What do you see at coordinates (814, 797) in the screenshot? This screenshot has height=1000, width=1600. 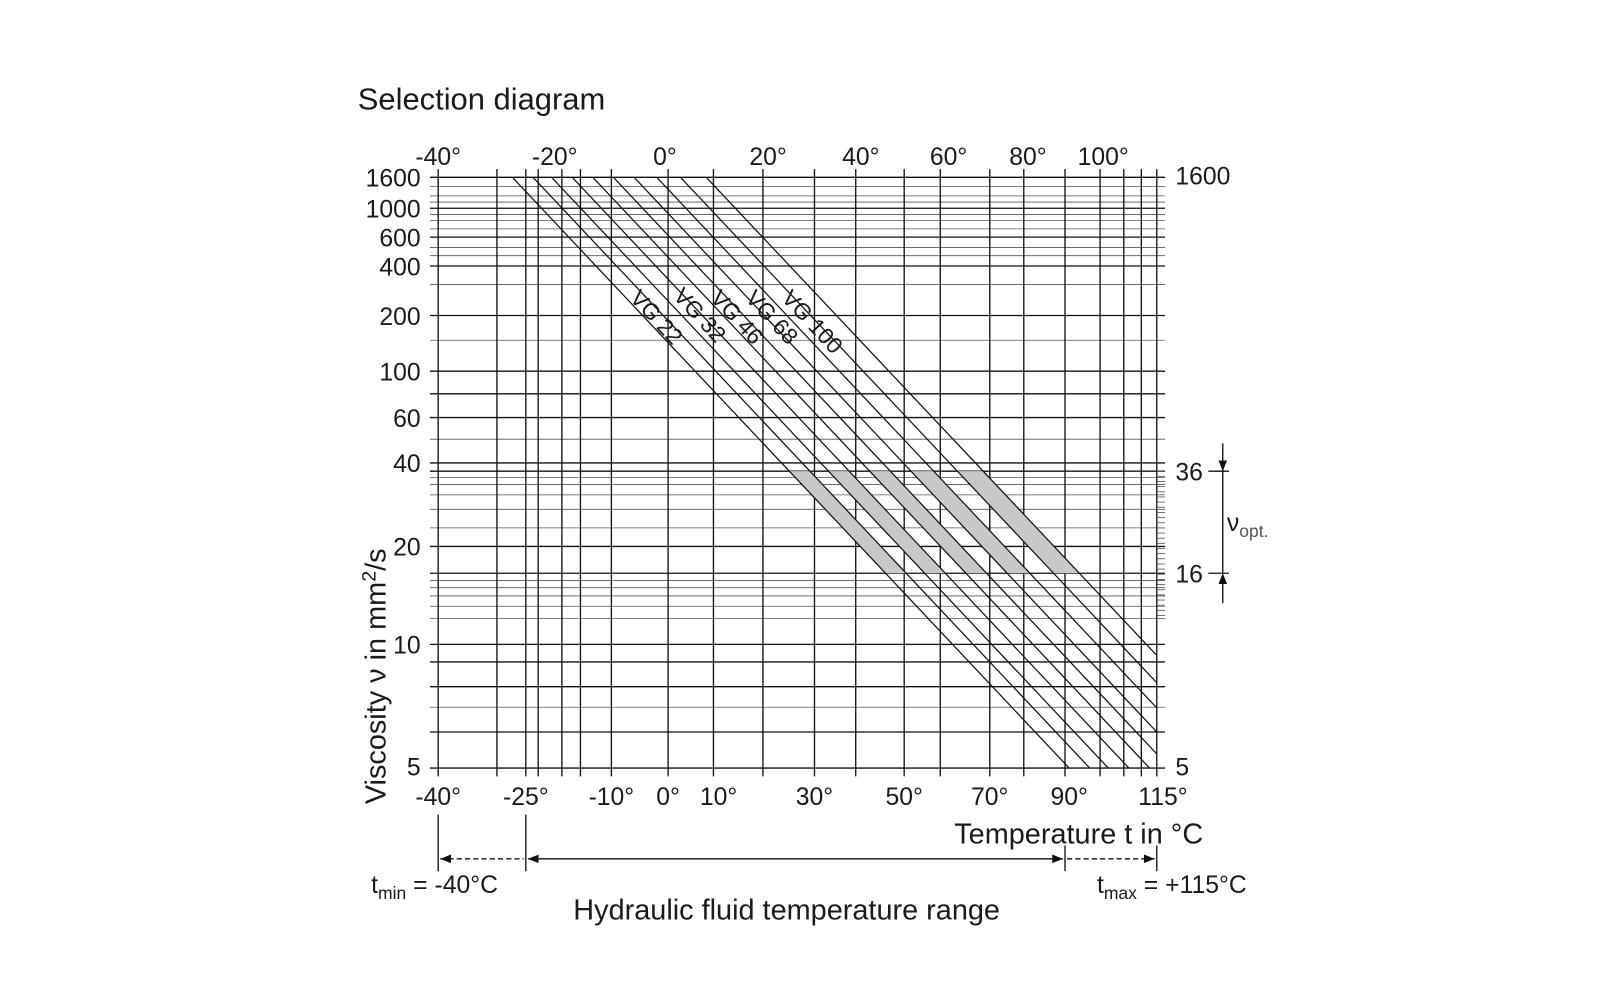 I see `bottom-tick-label: 30°` at bounding box center [814, 797].